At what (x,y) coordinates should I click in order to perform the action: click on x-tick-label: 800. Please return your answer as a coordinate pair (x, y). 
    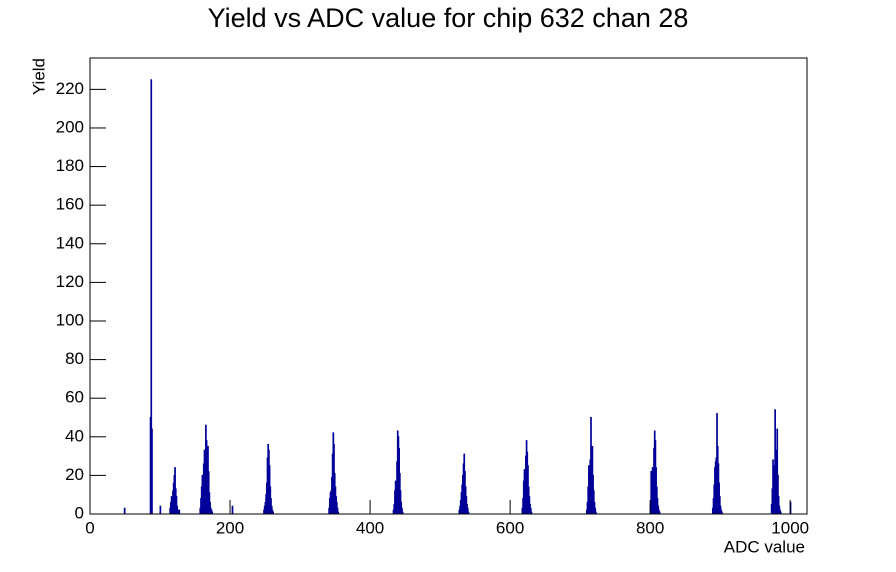
    Looking at the image, I should click on (650, 527).